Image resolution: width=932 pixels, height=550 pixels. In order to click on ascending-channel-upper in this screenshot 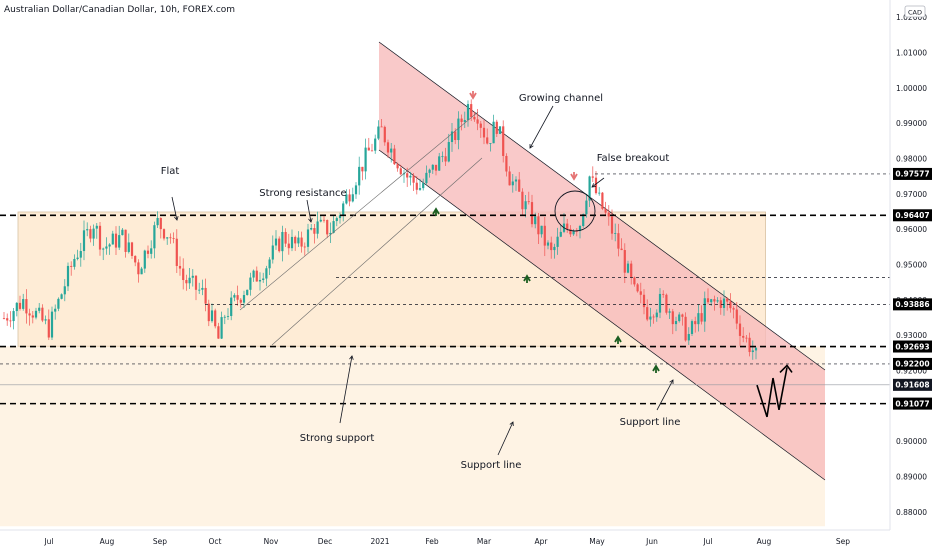, I will do `click(359, 211)`.